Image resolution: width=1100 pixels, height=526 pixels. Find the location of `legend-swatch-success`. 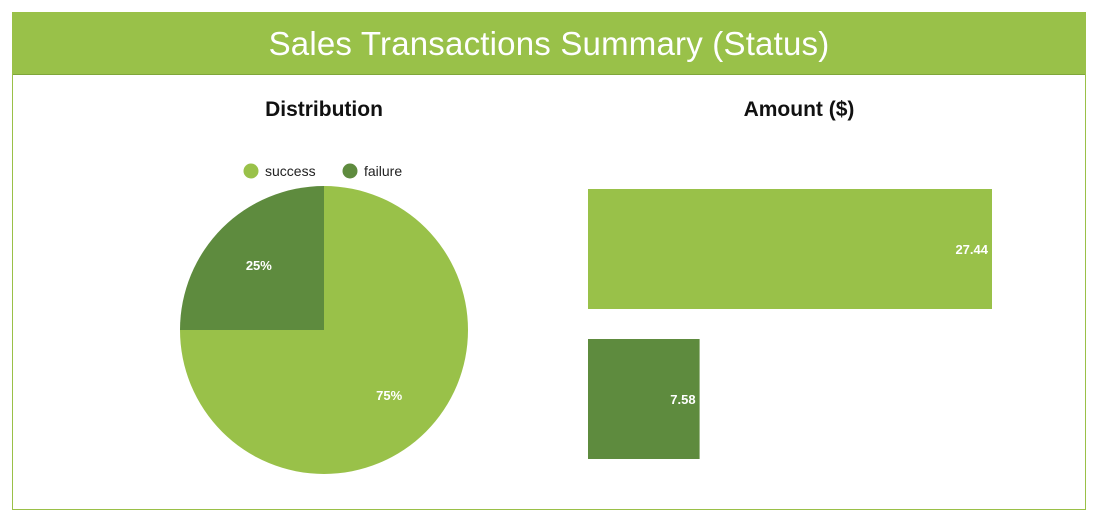

legend-swatch-success is located at coordinates (251, 171).